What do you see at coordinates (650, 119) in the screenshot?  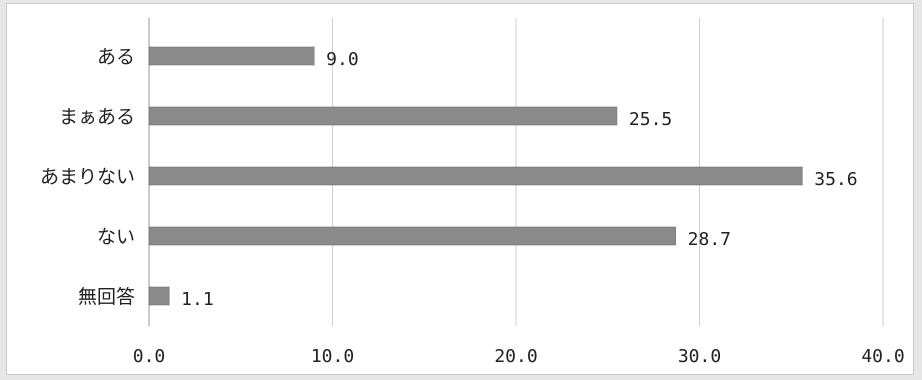 I see `value-label-2: 25.5` at bounding box center [650, 119].